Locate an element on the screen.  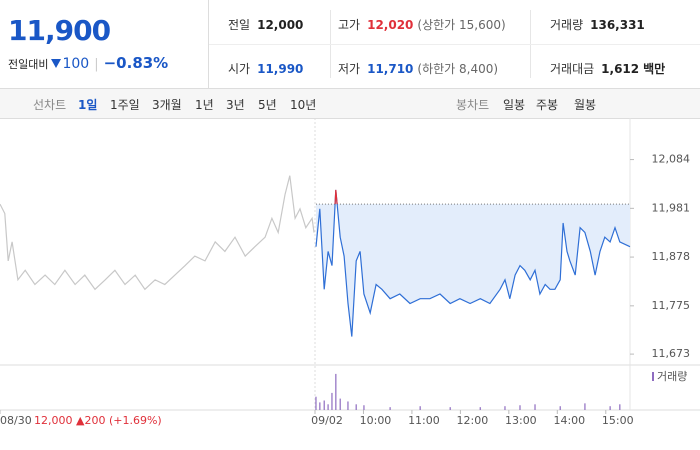
tab: 5년 is located at coordinates (267, 105).